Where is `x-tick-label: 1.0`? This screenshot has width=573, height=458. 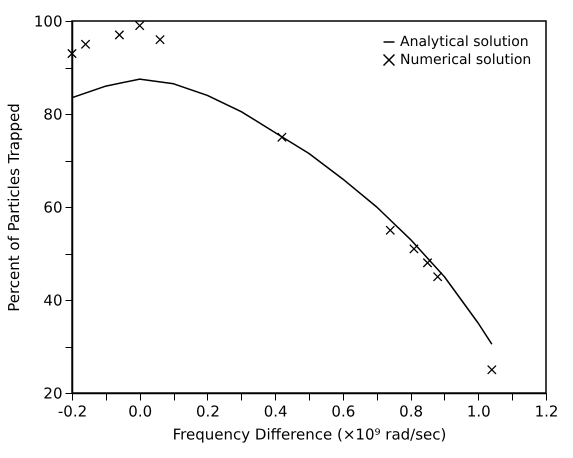 x-tick-label: 1.0 is located at coordinates (478, 411).